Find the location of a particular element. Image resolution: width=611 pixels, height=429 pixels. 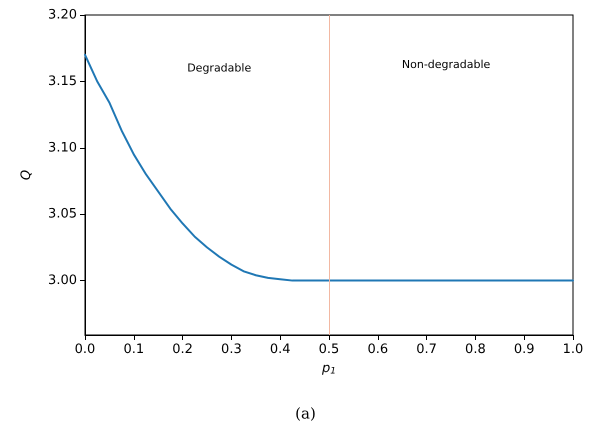

y-axis-title: Q is located at coordinates (26, 175).